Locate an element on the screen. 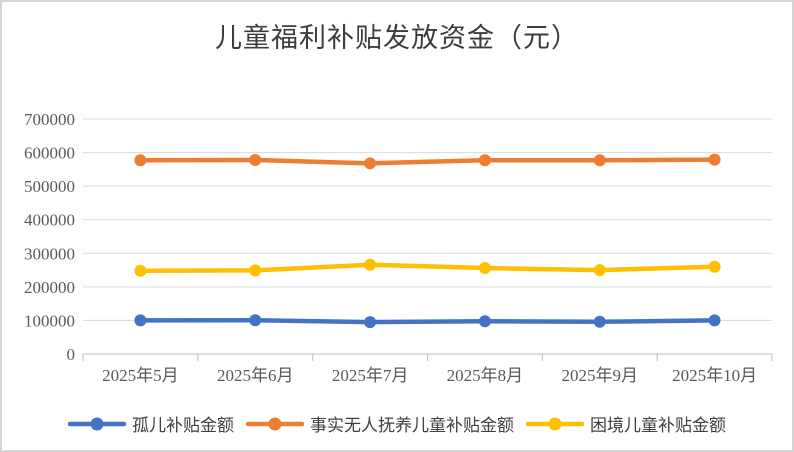  legend-label: 孤儿补贴金额 is located at coordinates (183, 425).